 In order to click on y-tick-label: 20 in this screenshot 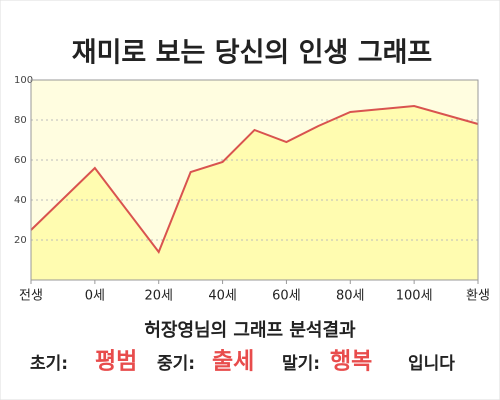, I will do `click(20, 240)`.